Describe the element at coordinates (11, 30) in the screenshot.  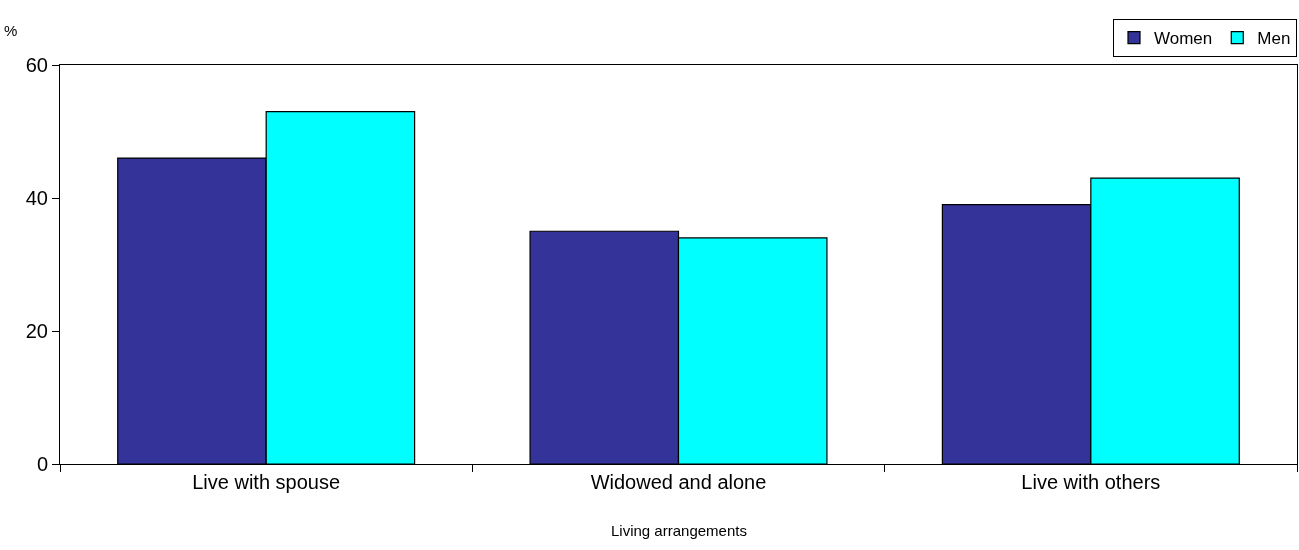
I see `y-axis-title: %` at that location.